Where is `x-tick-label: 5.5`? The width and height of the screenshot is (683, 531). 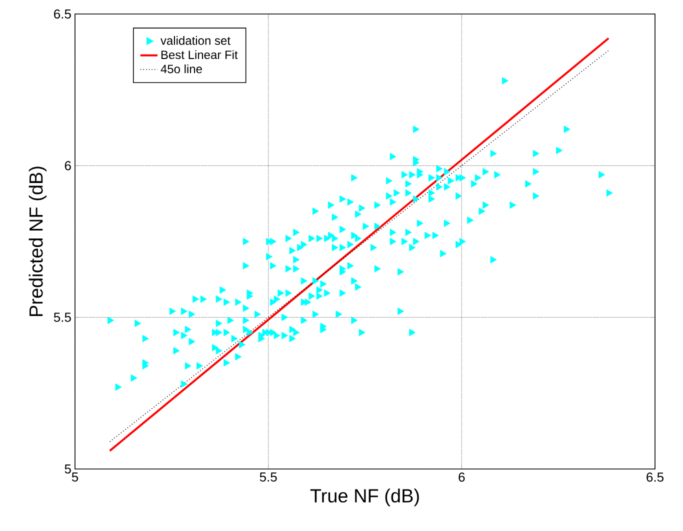 x-tick-label: 5.5 is located at coordinates (268, 477).